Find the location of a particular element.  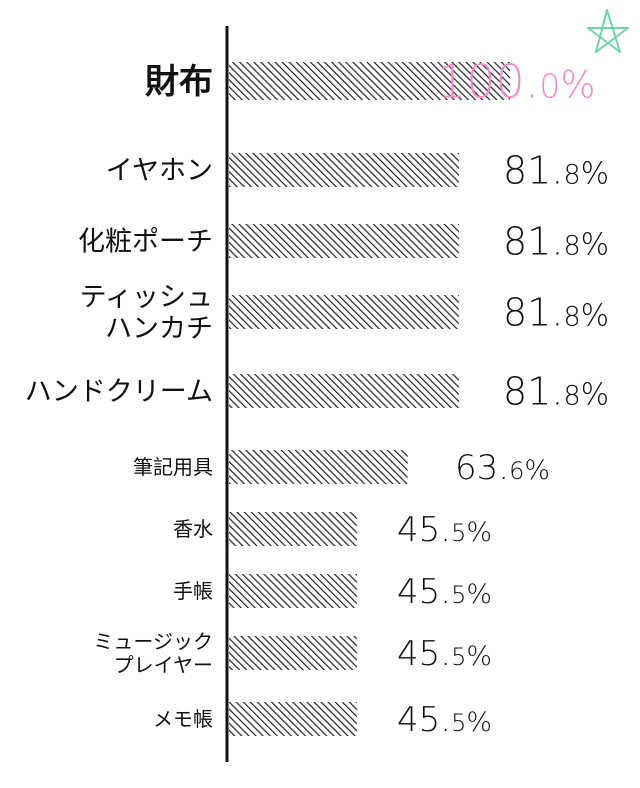

value-label-7: 45.5% is located at coordinates (444, 592).